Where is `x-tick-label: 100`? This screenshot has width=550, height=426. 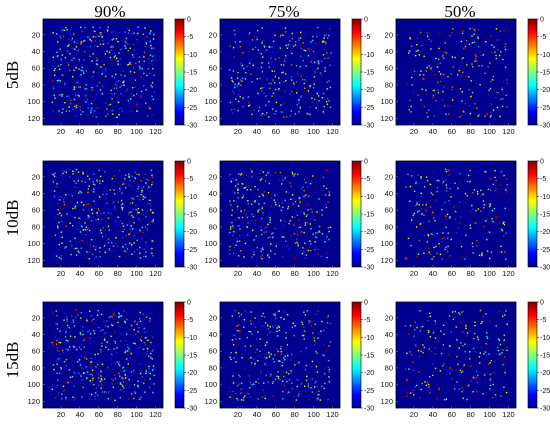 x-tick-label: 100 is located at coordinates (313, 273).